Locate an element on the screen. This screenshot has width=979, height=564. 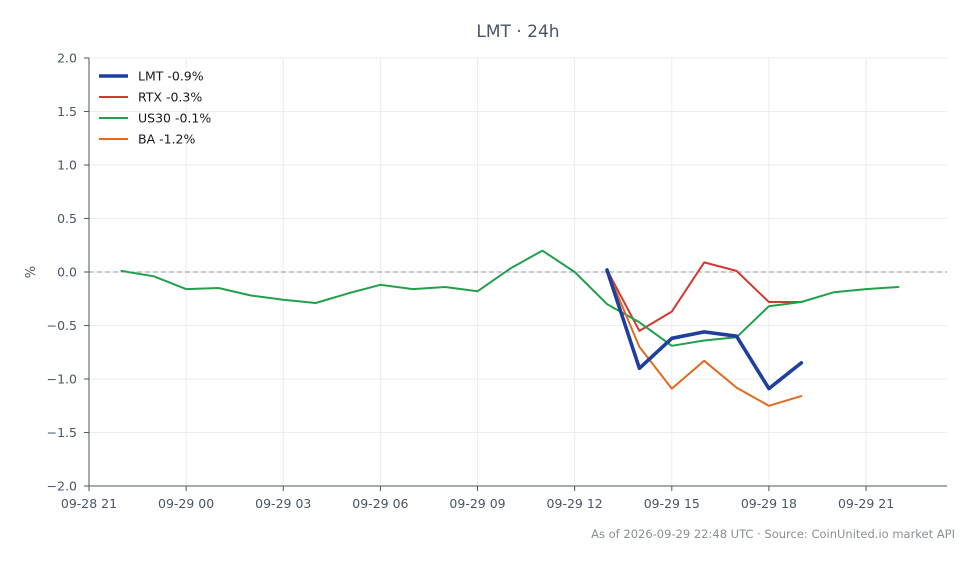
x-tick-label: 09-29 06 is located at coordinates (380, 503).